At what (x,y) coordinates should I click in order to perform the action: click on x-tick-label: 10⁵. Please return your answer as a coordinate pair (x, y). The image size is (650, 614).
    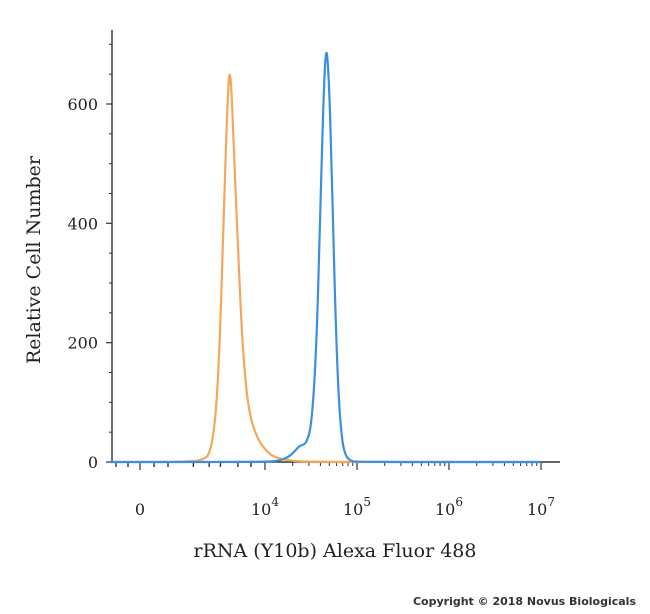
    Looking at the image, I should click on (357, 507).